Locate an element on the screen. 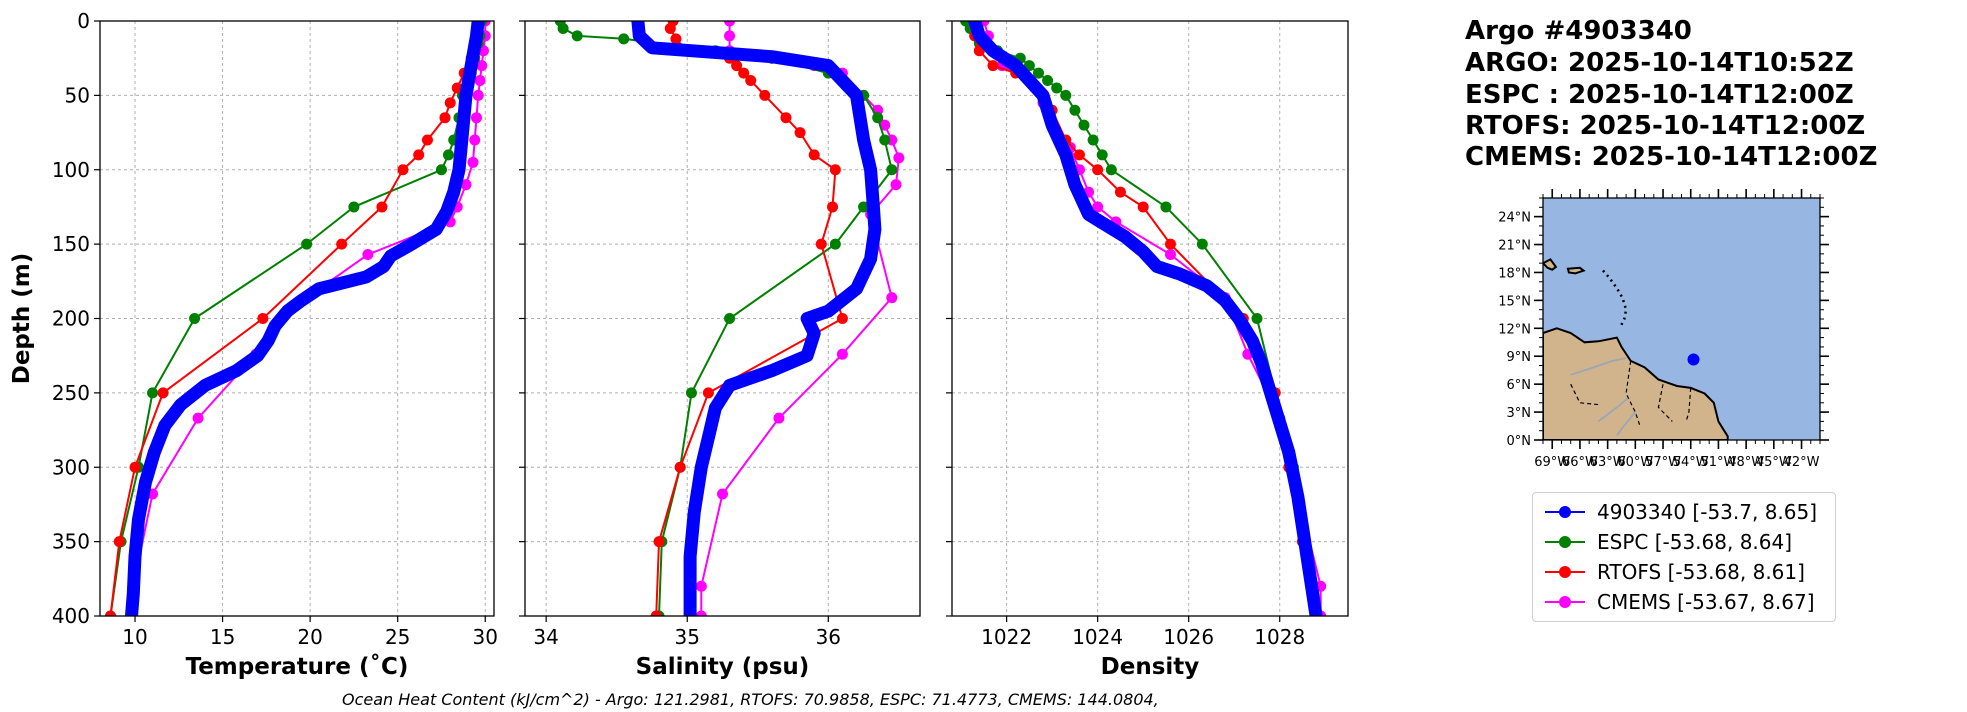 The height and width of the screenshot is (712, 1967). legend-swatch-argo is located at coordinates (1565, 512).